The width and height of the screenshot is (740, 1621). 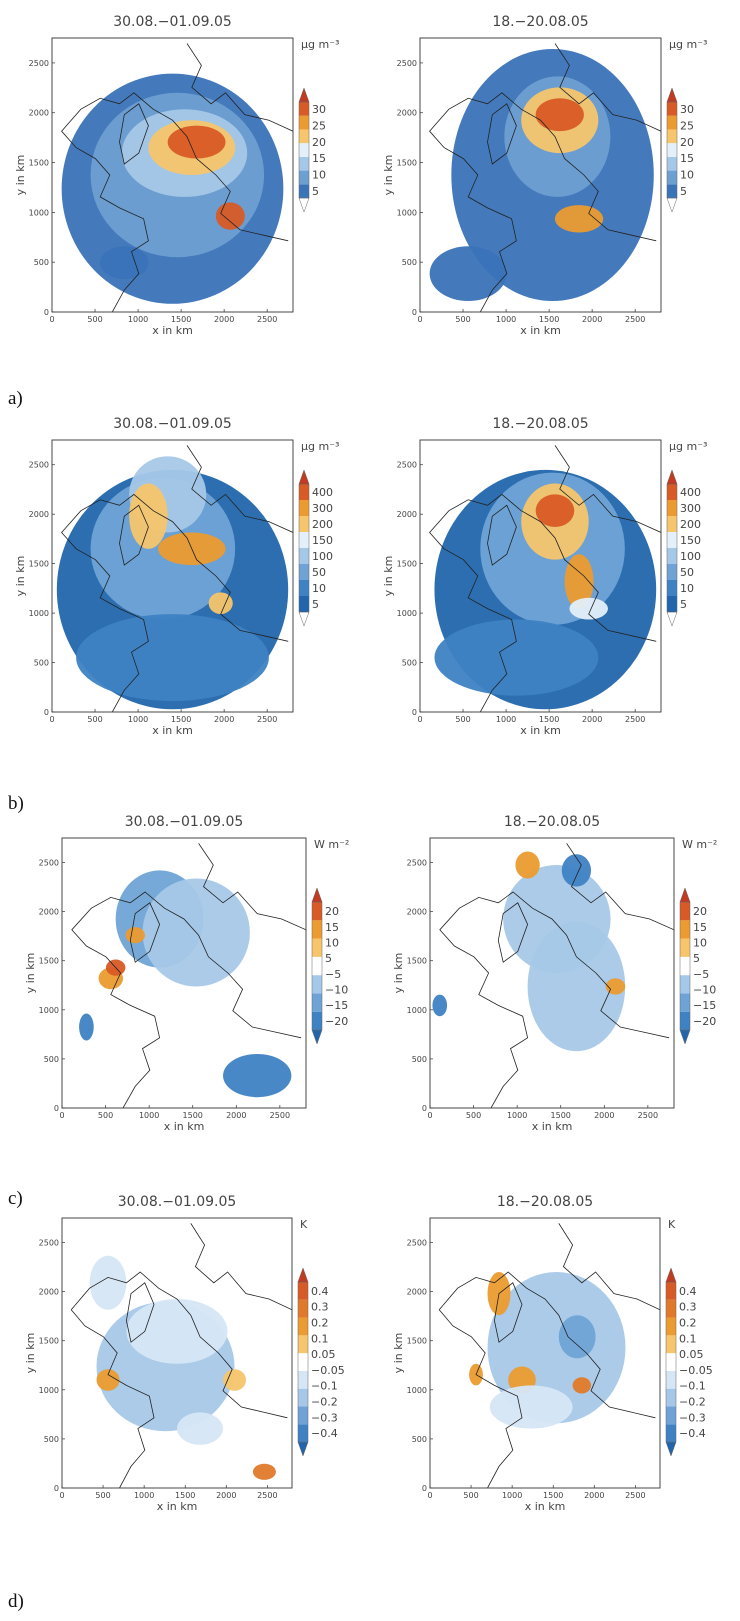 I want to click on colorbar-tick-label: 15, so click(x=332, y=927).